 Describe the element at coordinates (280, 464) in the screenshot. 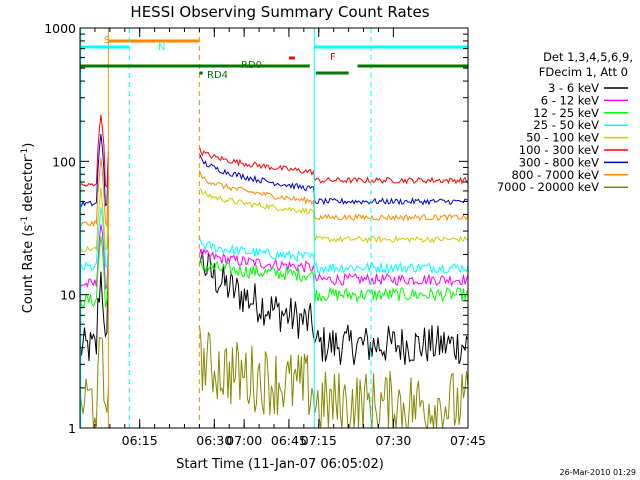

I see `x-axis-label: Start Time (11-Jan-07 06:05:02)` at that location.